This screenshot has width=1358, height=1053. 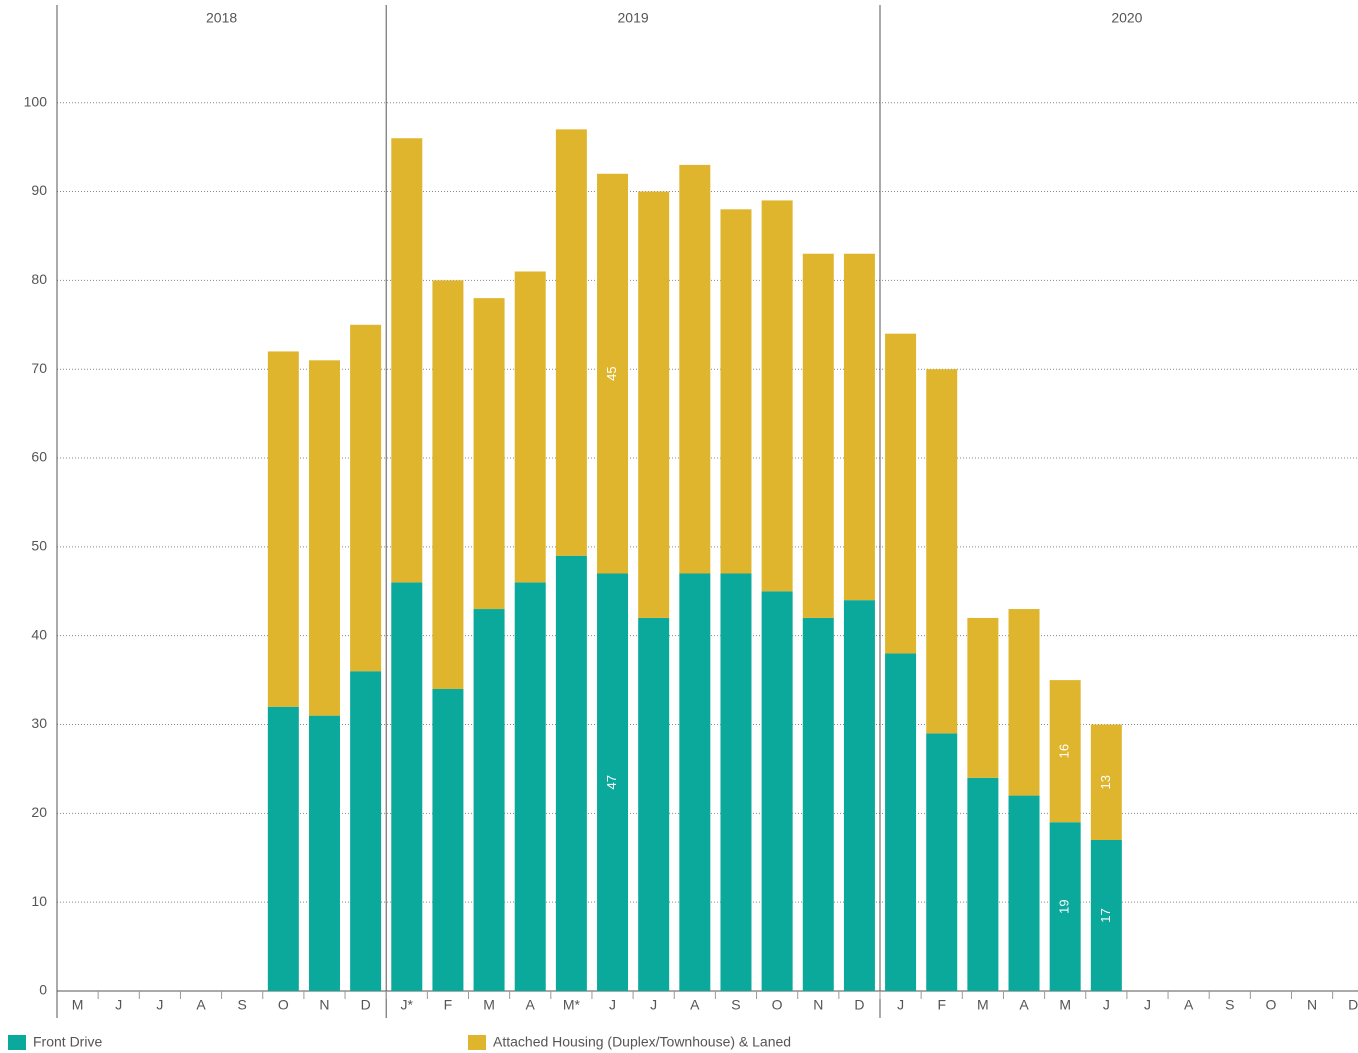 What do you see at coordinates (39, 634) in the screenshot?
I see `y-tick-label: 40` at bounding box center [39, 634].